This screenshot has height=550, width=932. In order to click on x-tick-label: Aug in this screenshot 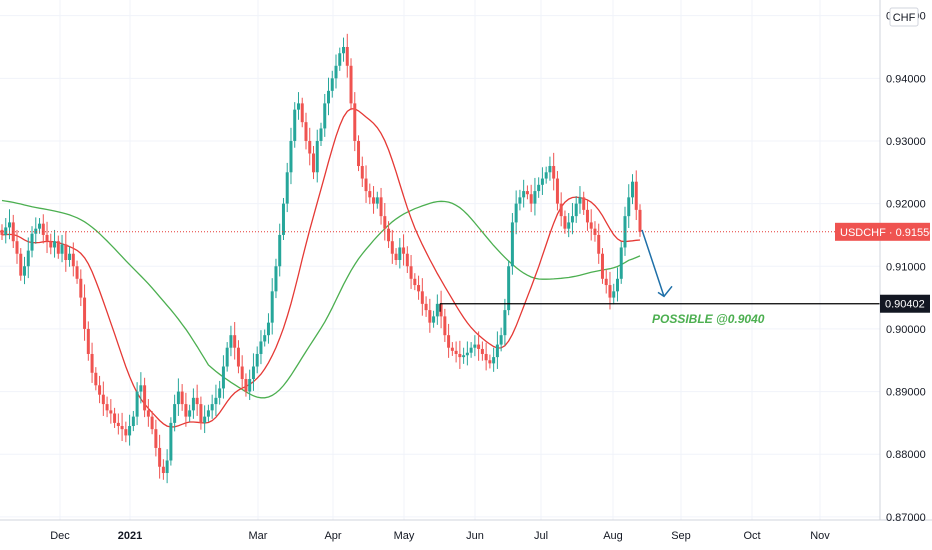, I will do `click(613, 536)`.